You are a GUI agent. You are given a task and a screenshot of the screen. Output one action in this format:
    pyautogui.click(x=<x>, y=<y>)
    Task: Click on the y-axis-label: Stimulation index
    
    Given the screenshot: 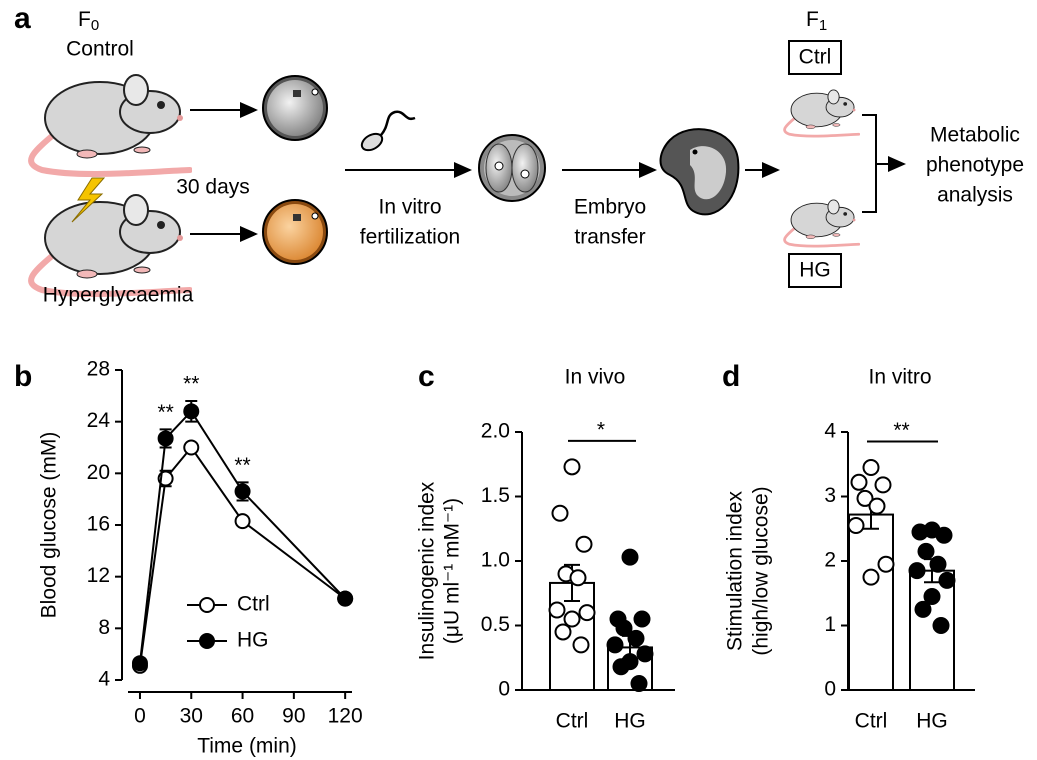 What is the action you would take?
    pyautogui.click(x=735, y=571)
    